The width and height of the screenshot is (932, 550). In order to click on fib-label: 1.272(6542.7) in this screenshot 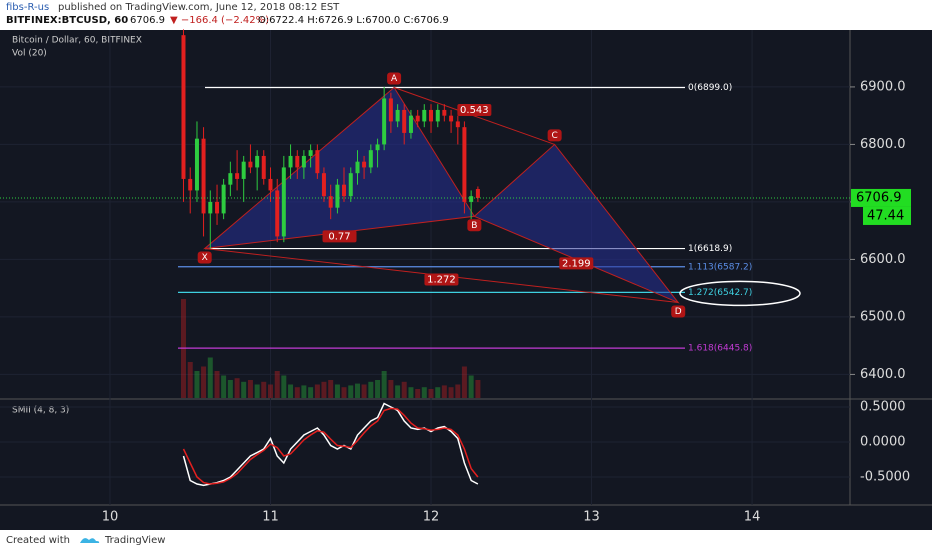, I will do `click(720, 293)`.